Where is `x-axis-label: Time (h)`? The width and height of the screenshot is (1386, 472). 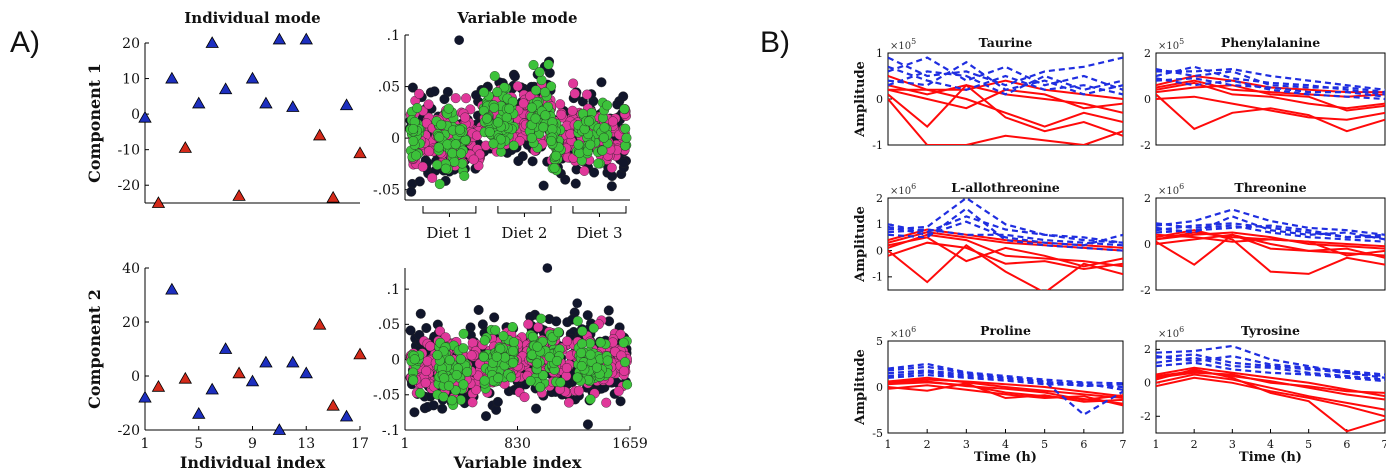 x-axis-label: Time (h) is located at coordinates (1270, 457).